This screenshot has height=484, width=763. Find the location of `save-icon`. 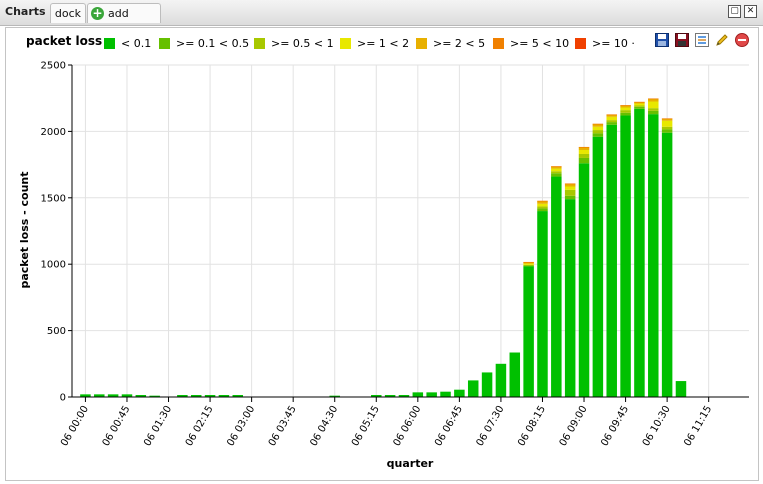

save-icon is located at coordinates (662, 40).